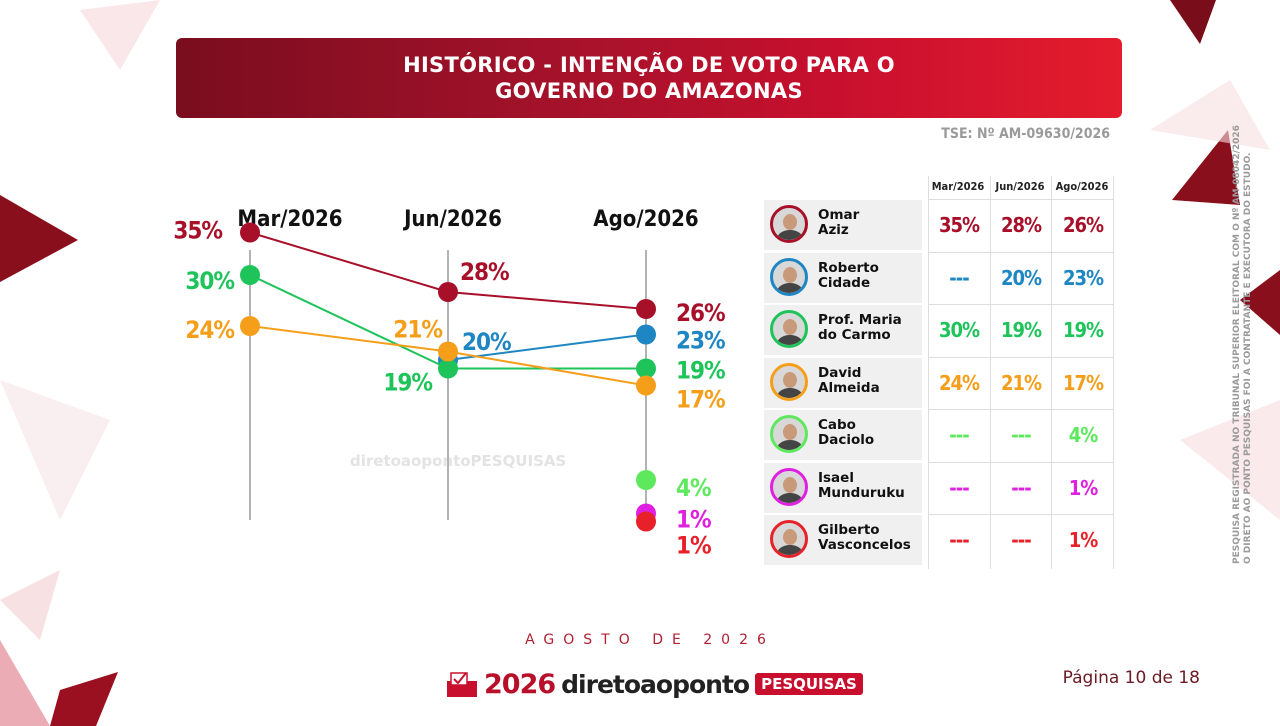 This screenshot has width=1280, height=726. What do you see at coordinates (458, 461) in the screenshot?
I see `watermark: diretoaopontoPESQUISAS` at bounding box center [458, 461].